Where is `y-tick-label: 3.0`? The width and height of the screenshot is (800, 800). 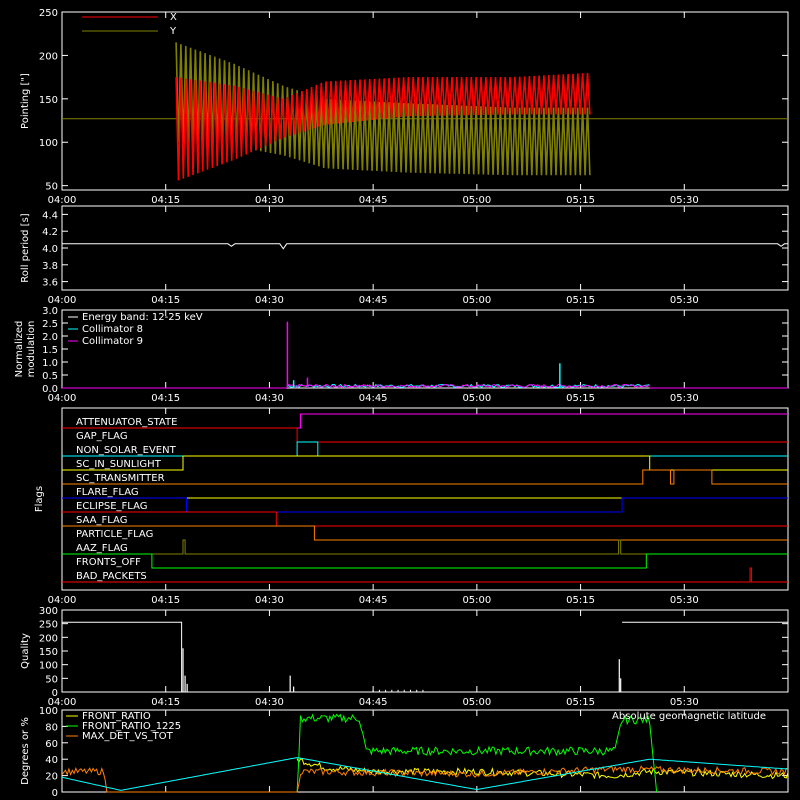
y-tick-label: 3.0 is located at coordinates (50, 311).